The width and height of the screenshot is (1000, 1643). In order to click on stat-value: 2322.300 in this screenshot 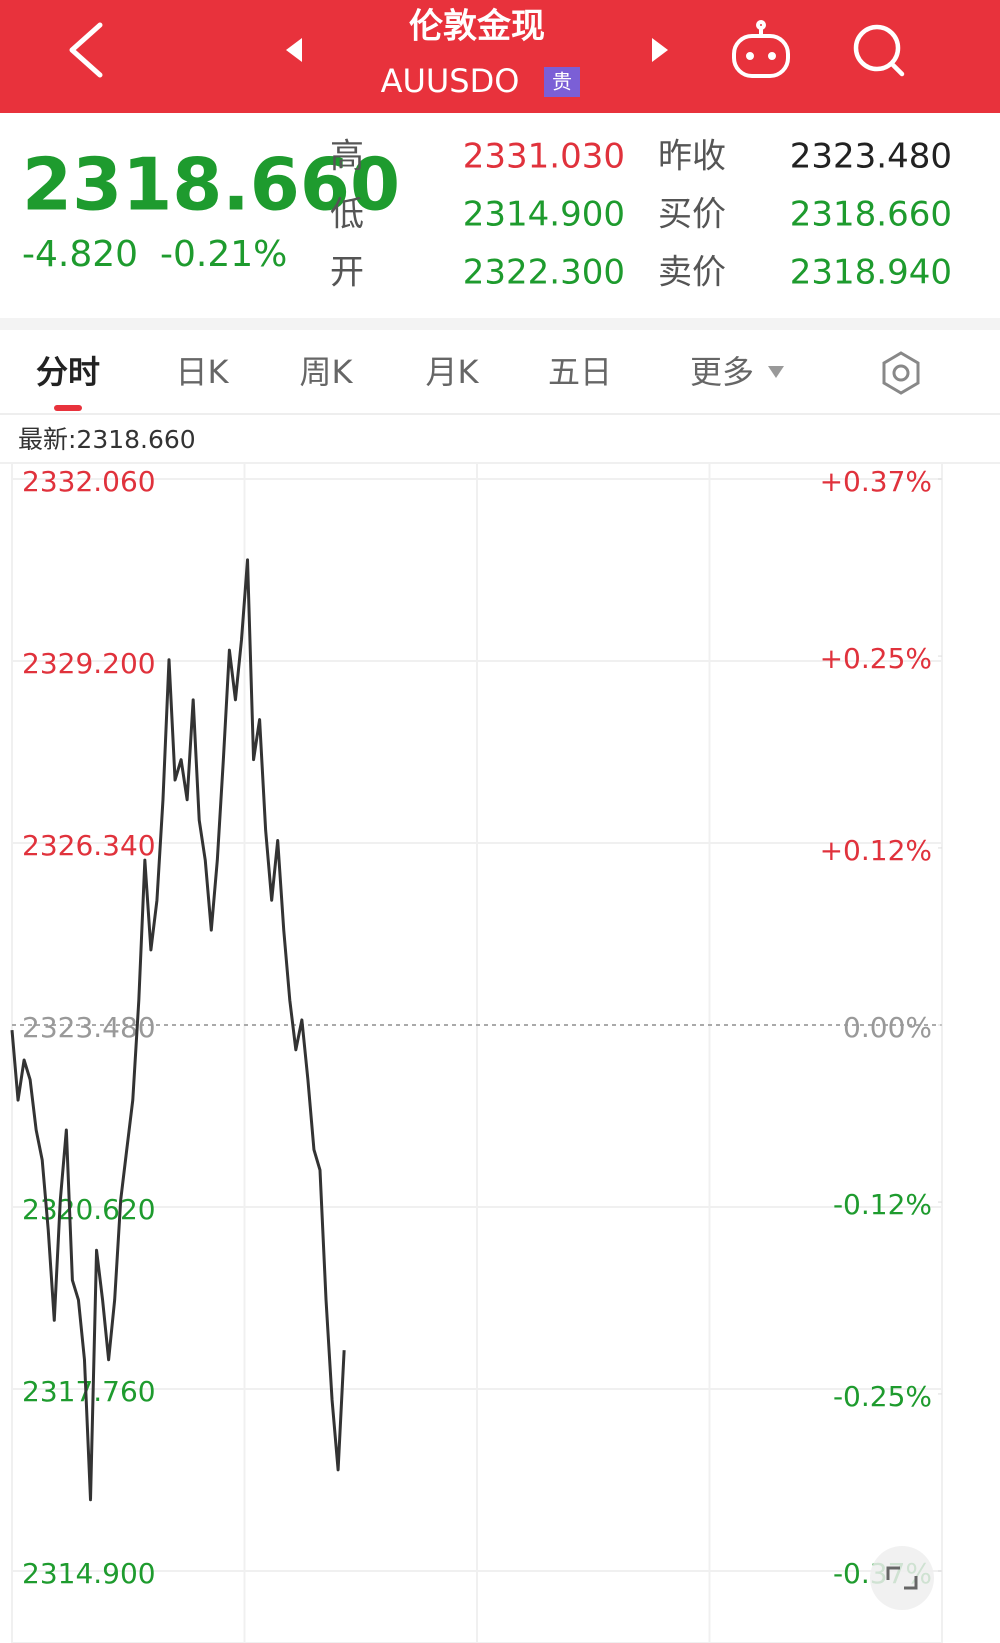, I will do `click(544, 273)`.